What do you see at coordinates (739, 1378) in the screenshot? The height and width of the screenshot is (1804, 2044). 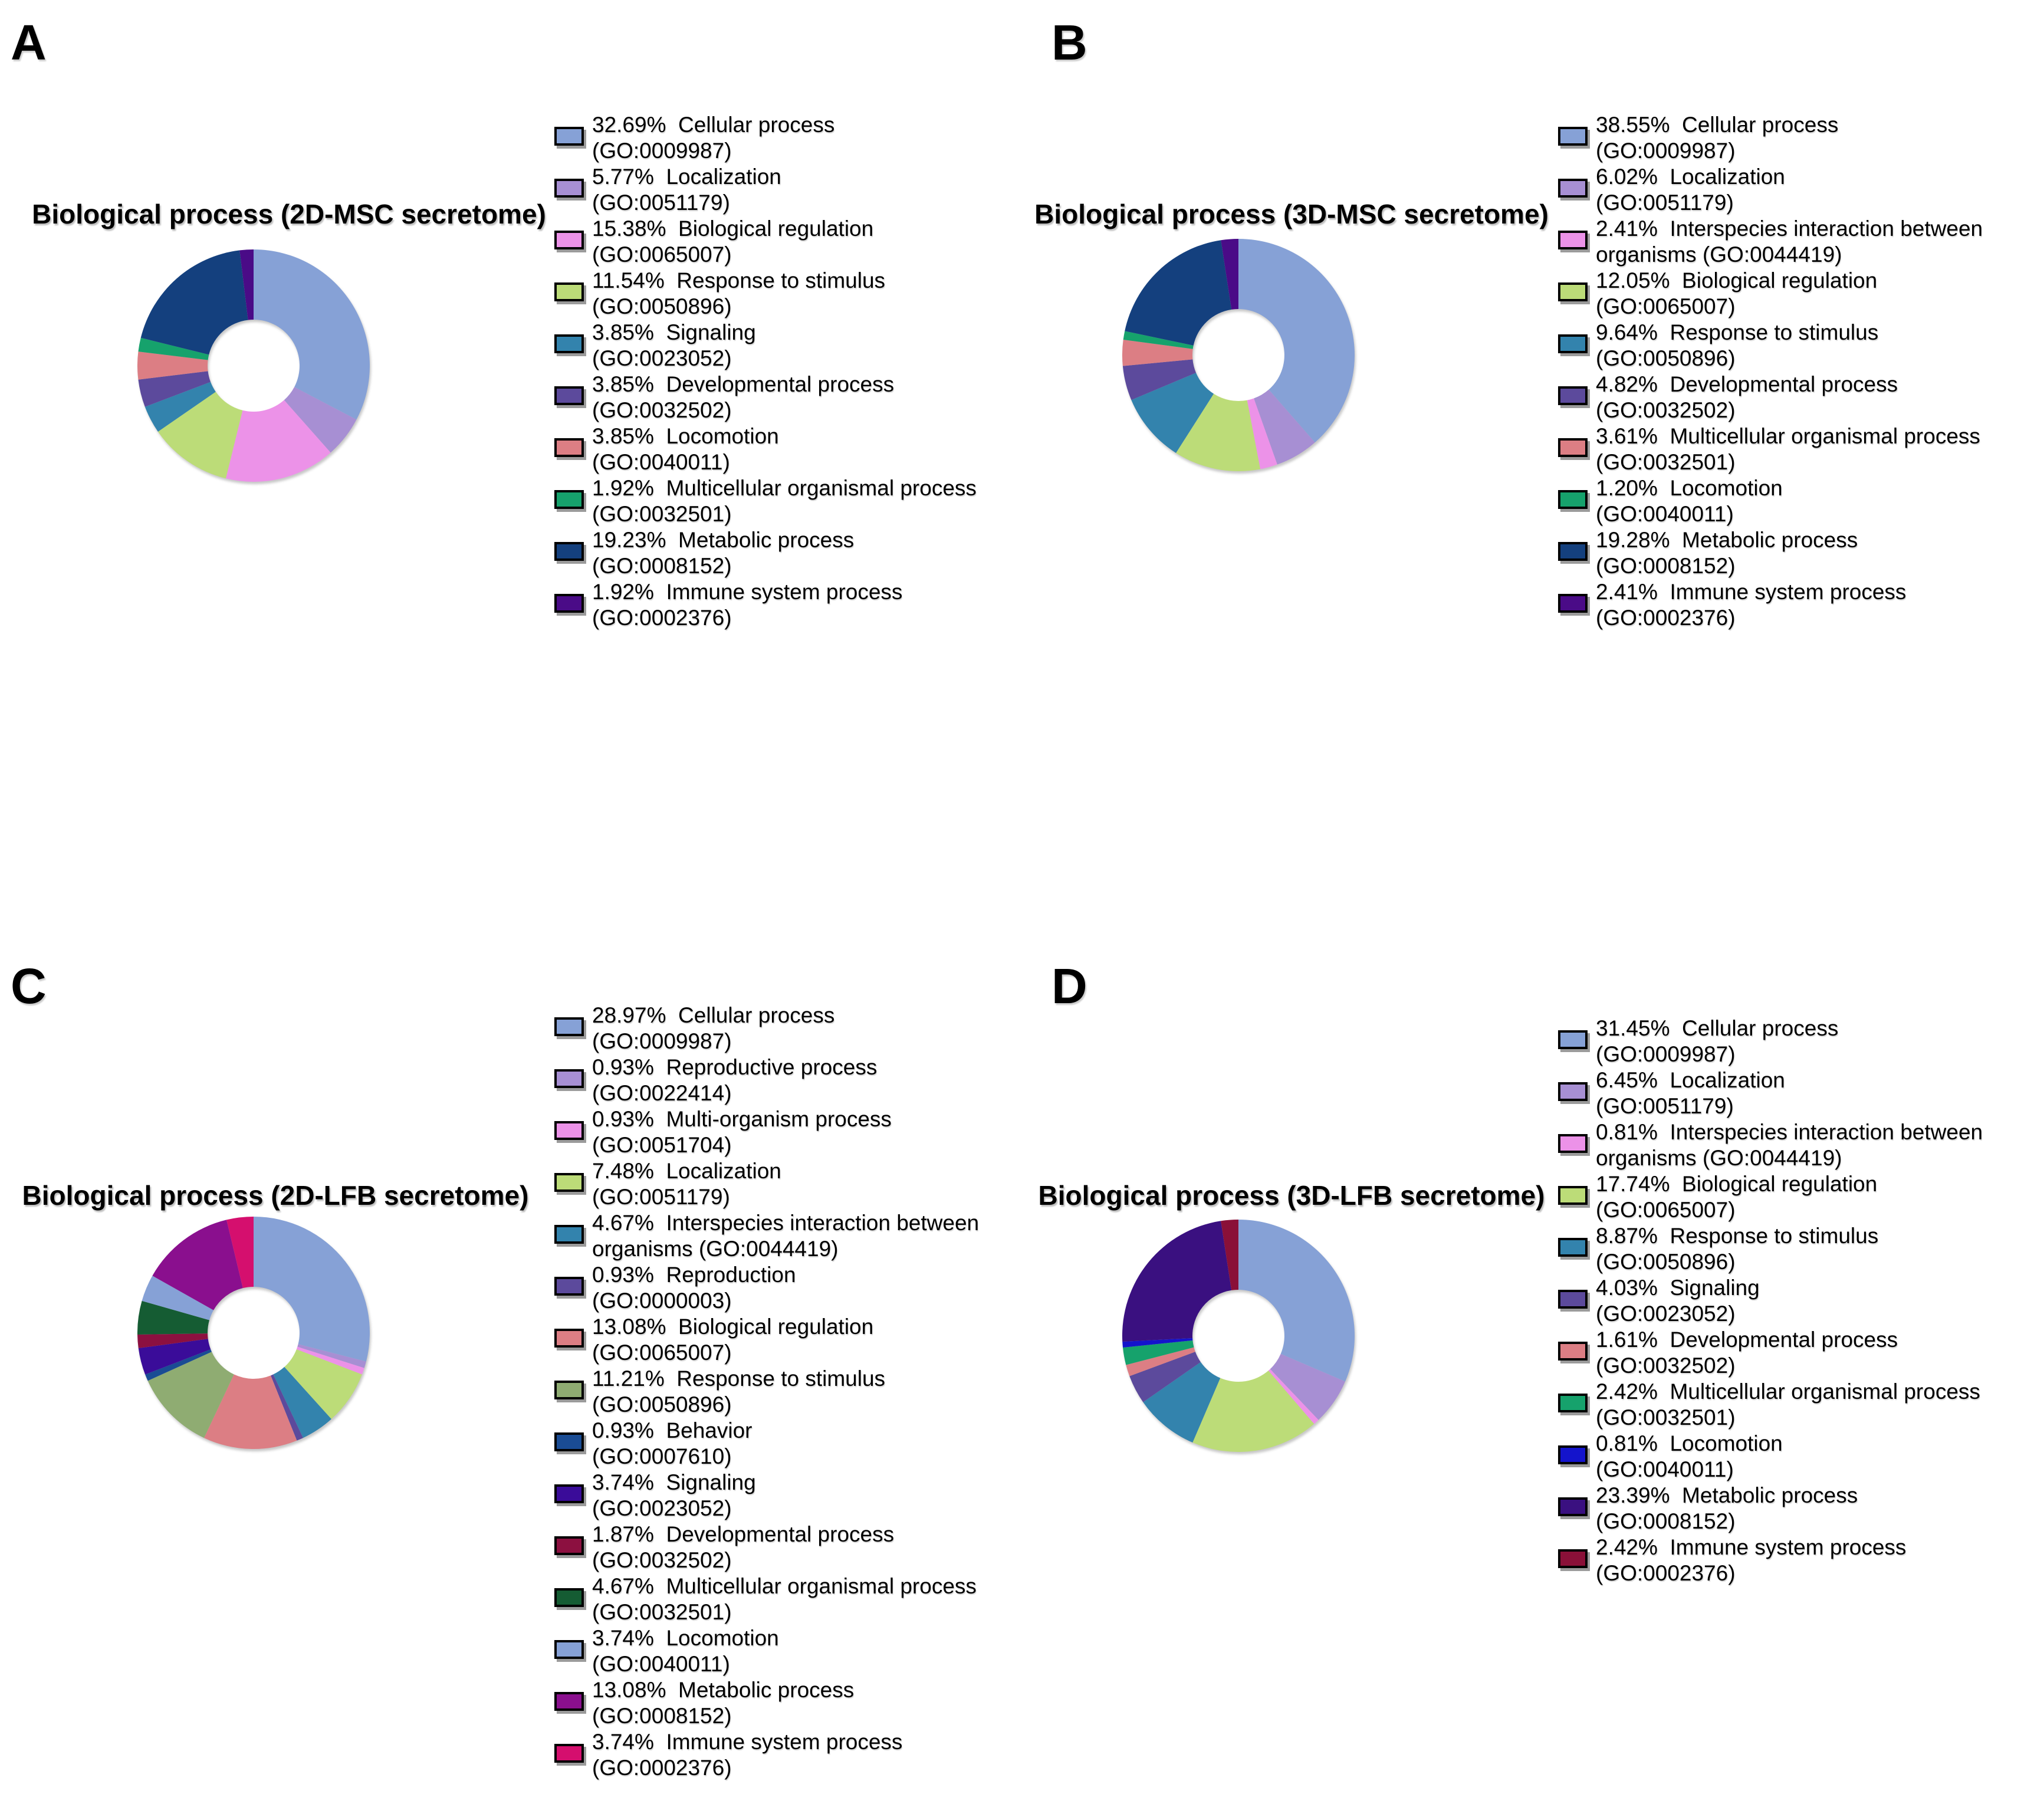 I see `legend-line: 11.21% Response to stimulus` at bounding box center [739, 1378].